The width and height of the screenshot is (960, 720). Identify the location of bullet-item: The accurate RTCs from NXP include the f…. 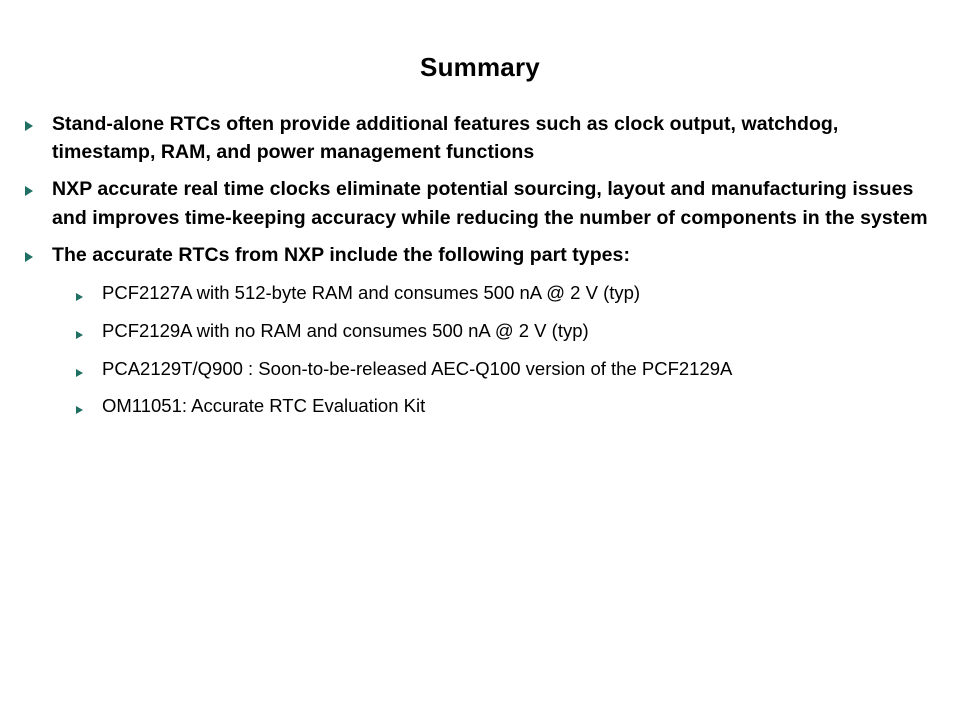
(480, 255).